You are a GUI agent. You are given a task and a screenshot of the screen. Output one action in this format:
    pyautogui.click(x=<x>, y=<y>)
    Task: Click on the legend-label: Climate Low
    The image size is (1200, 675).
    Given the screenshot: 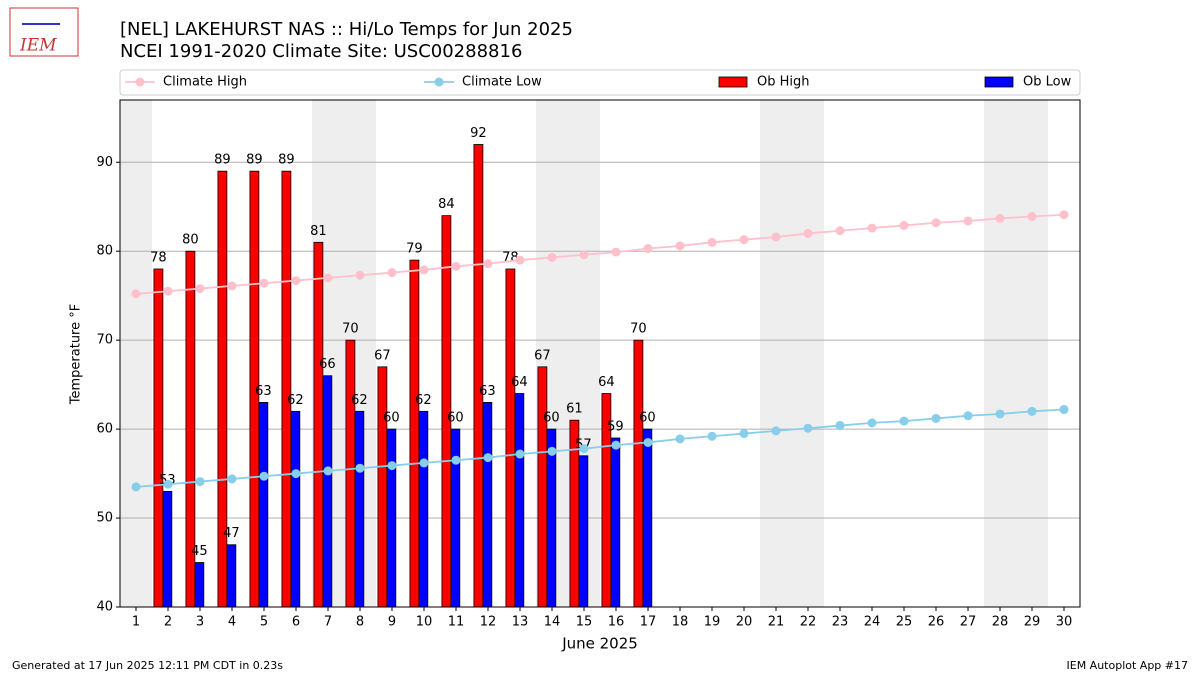 What is the action you would take?
    pyautogui.click(x=502, y=82)
    